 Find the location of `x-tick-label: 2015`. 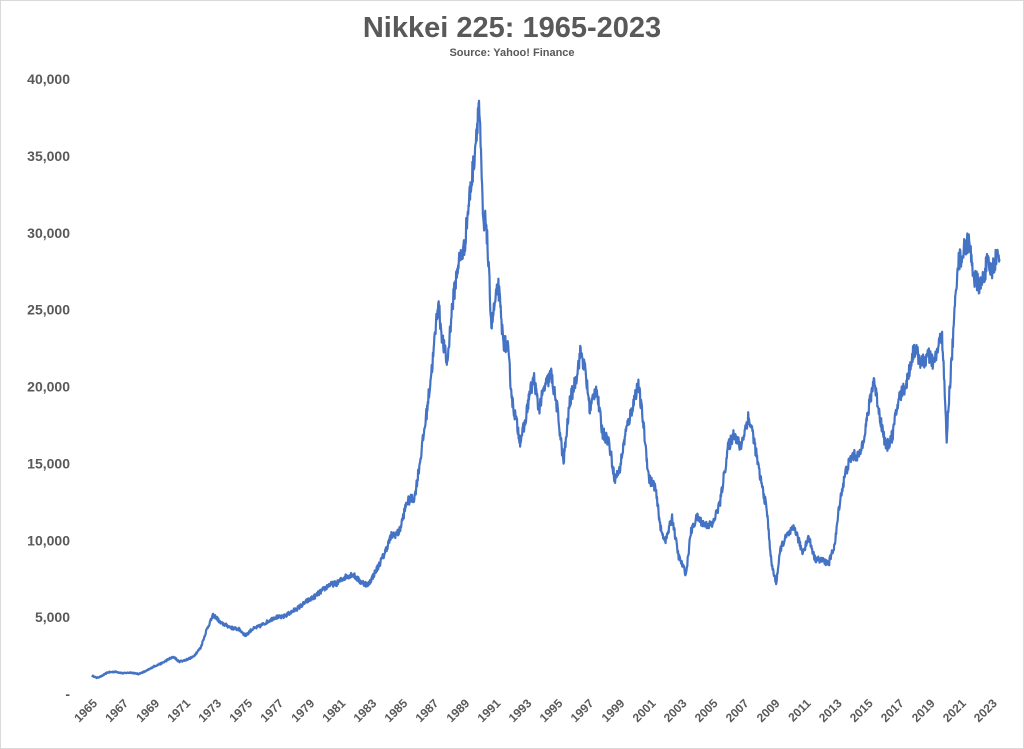

x-tick-label: 2015 is located at coordinates (861, 710).